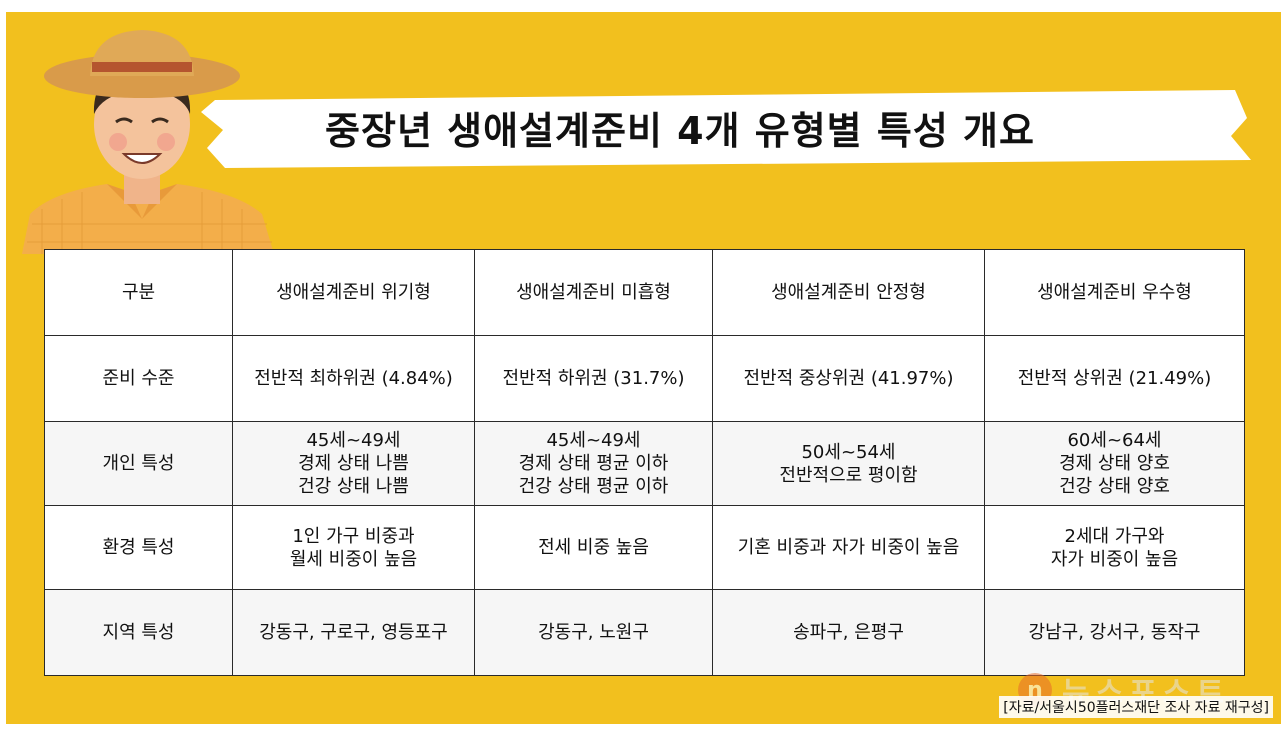  What do you see at coordinates (848, 475) in the screenshot?
I see `cell-line: 전반적으로 평이함` at bounding box center [848, 475].